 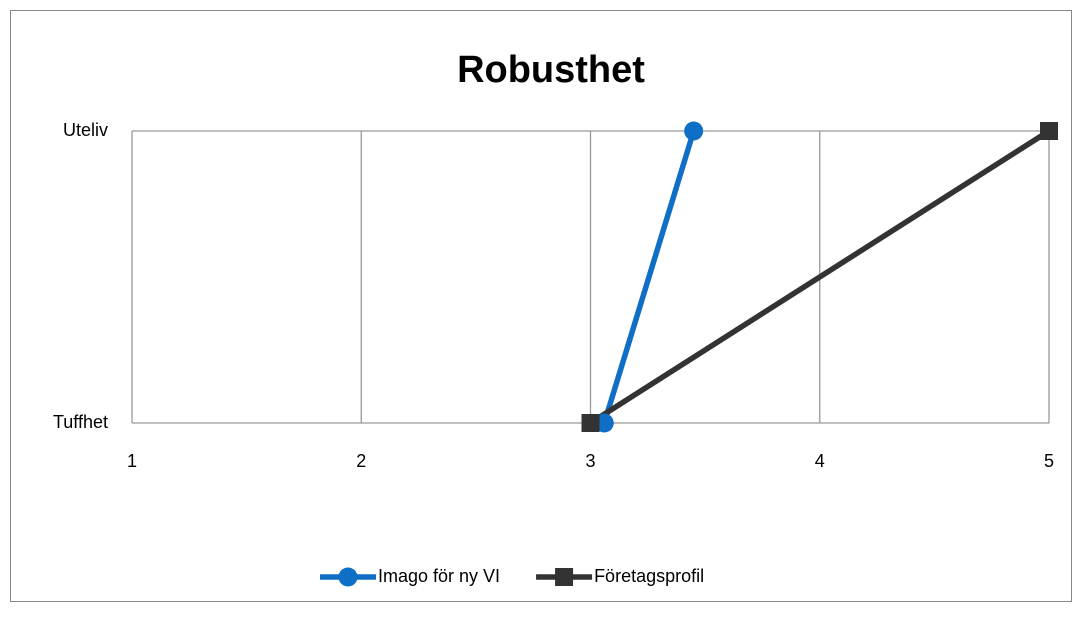 What do you see at coordinates (820, 461) in the screenshot?
I see `x-tick-label: 4` at bounding box center [820, 461].